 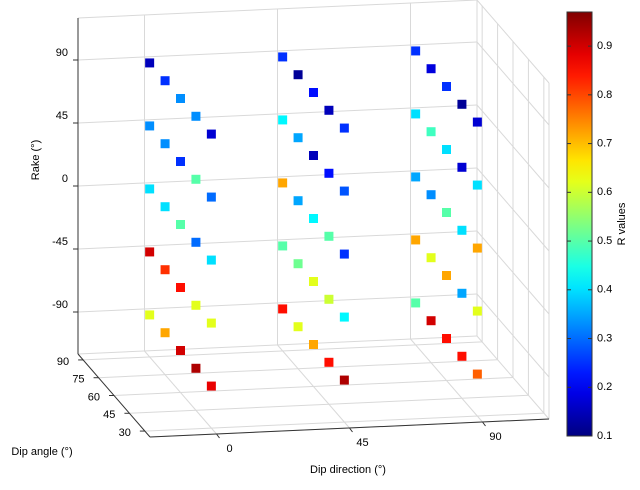 I want to click on z-tick-label: 90, so click(x=62, y=53).